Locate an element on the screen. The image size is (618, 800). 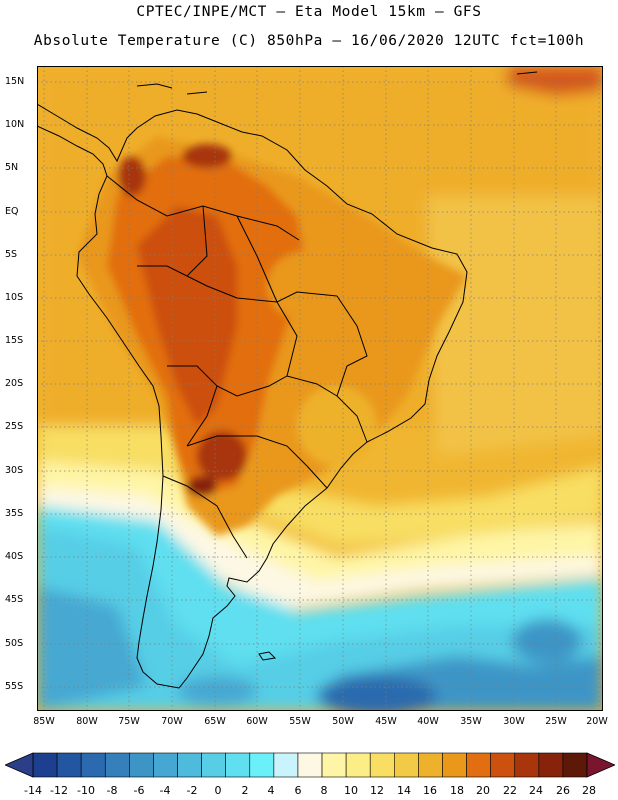
colorbar-tick-label: 8 is located at coordinates (324, 790).